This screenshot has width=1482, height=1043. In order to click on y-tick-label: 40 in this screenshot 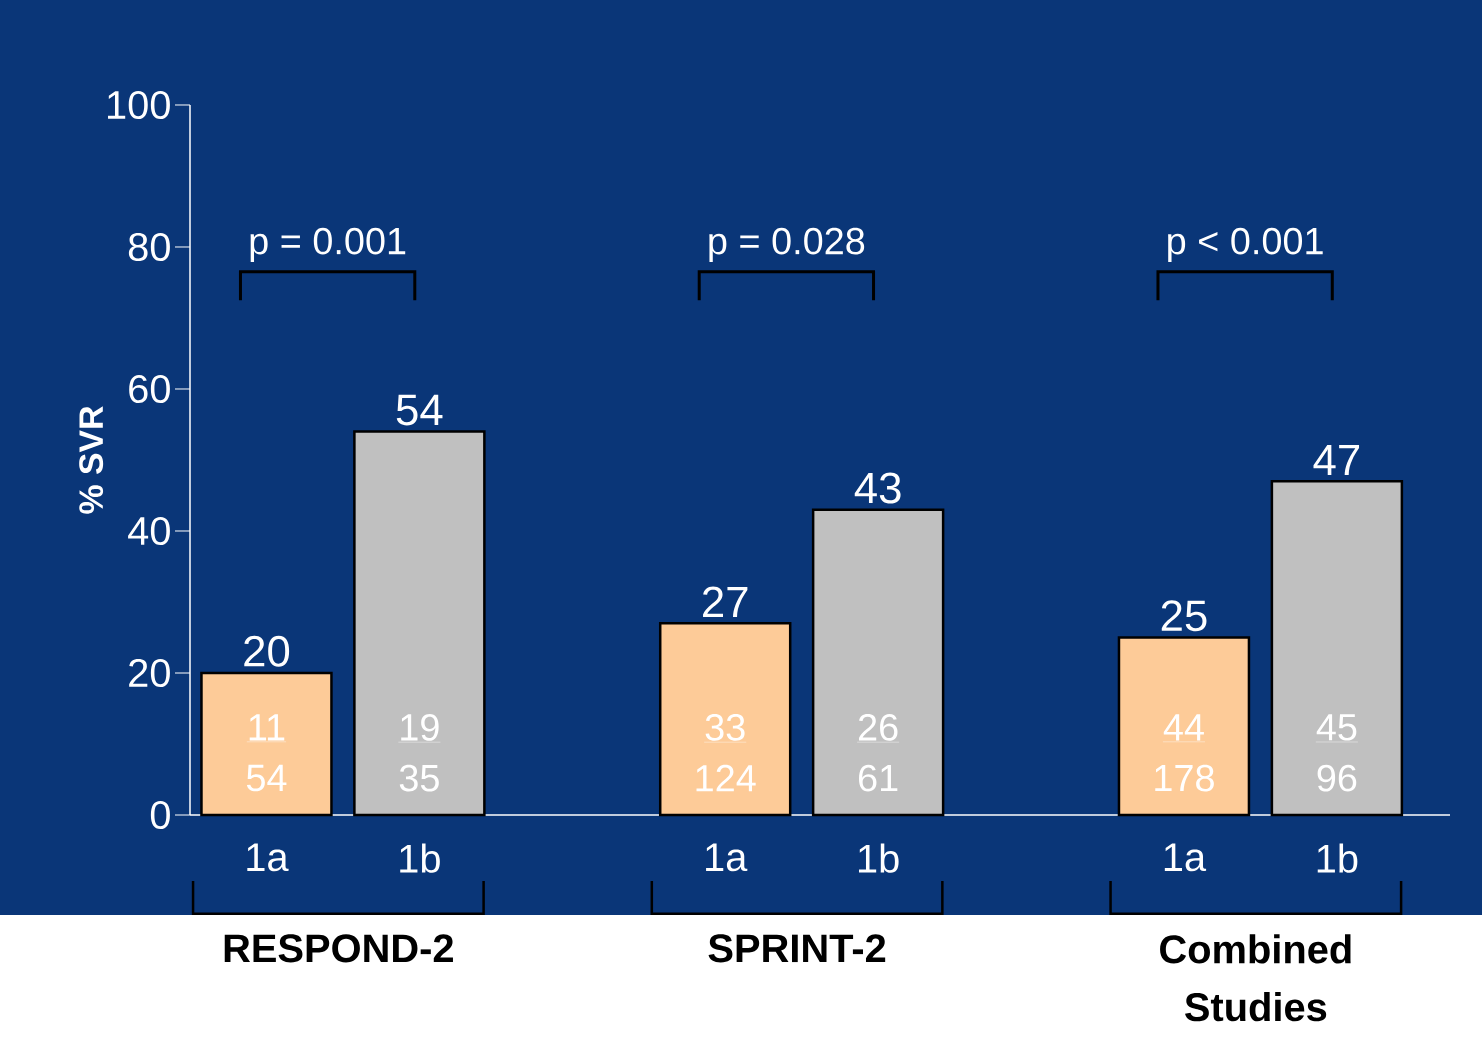, I will do `click(149, 531)`.